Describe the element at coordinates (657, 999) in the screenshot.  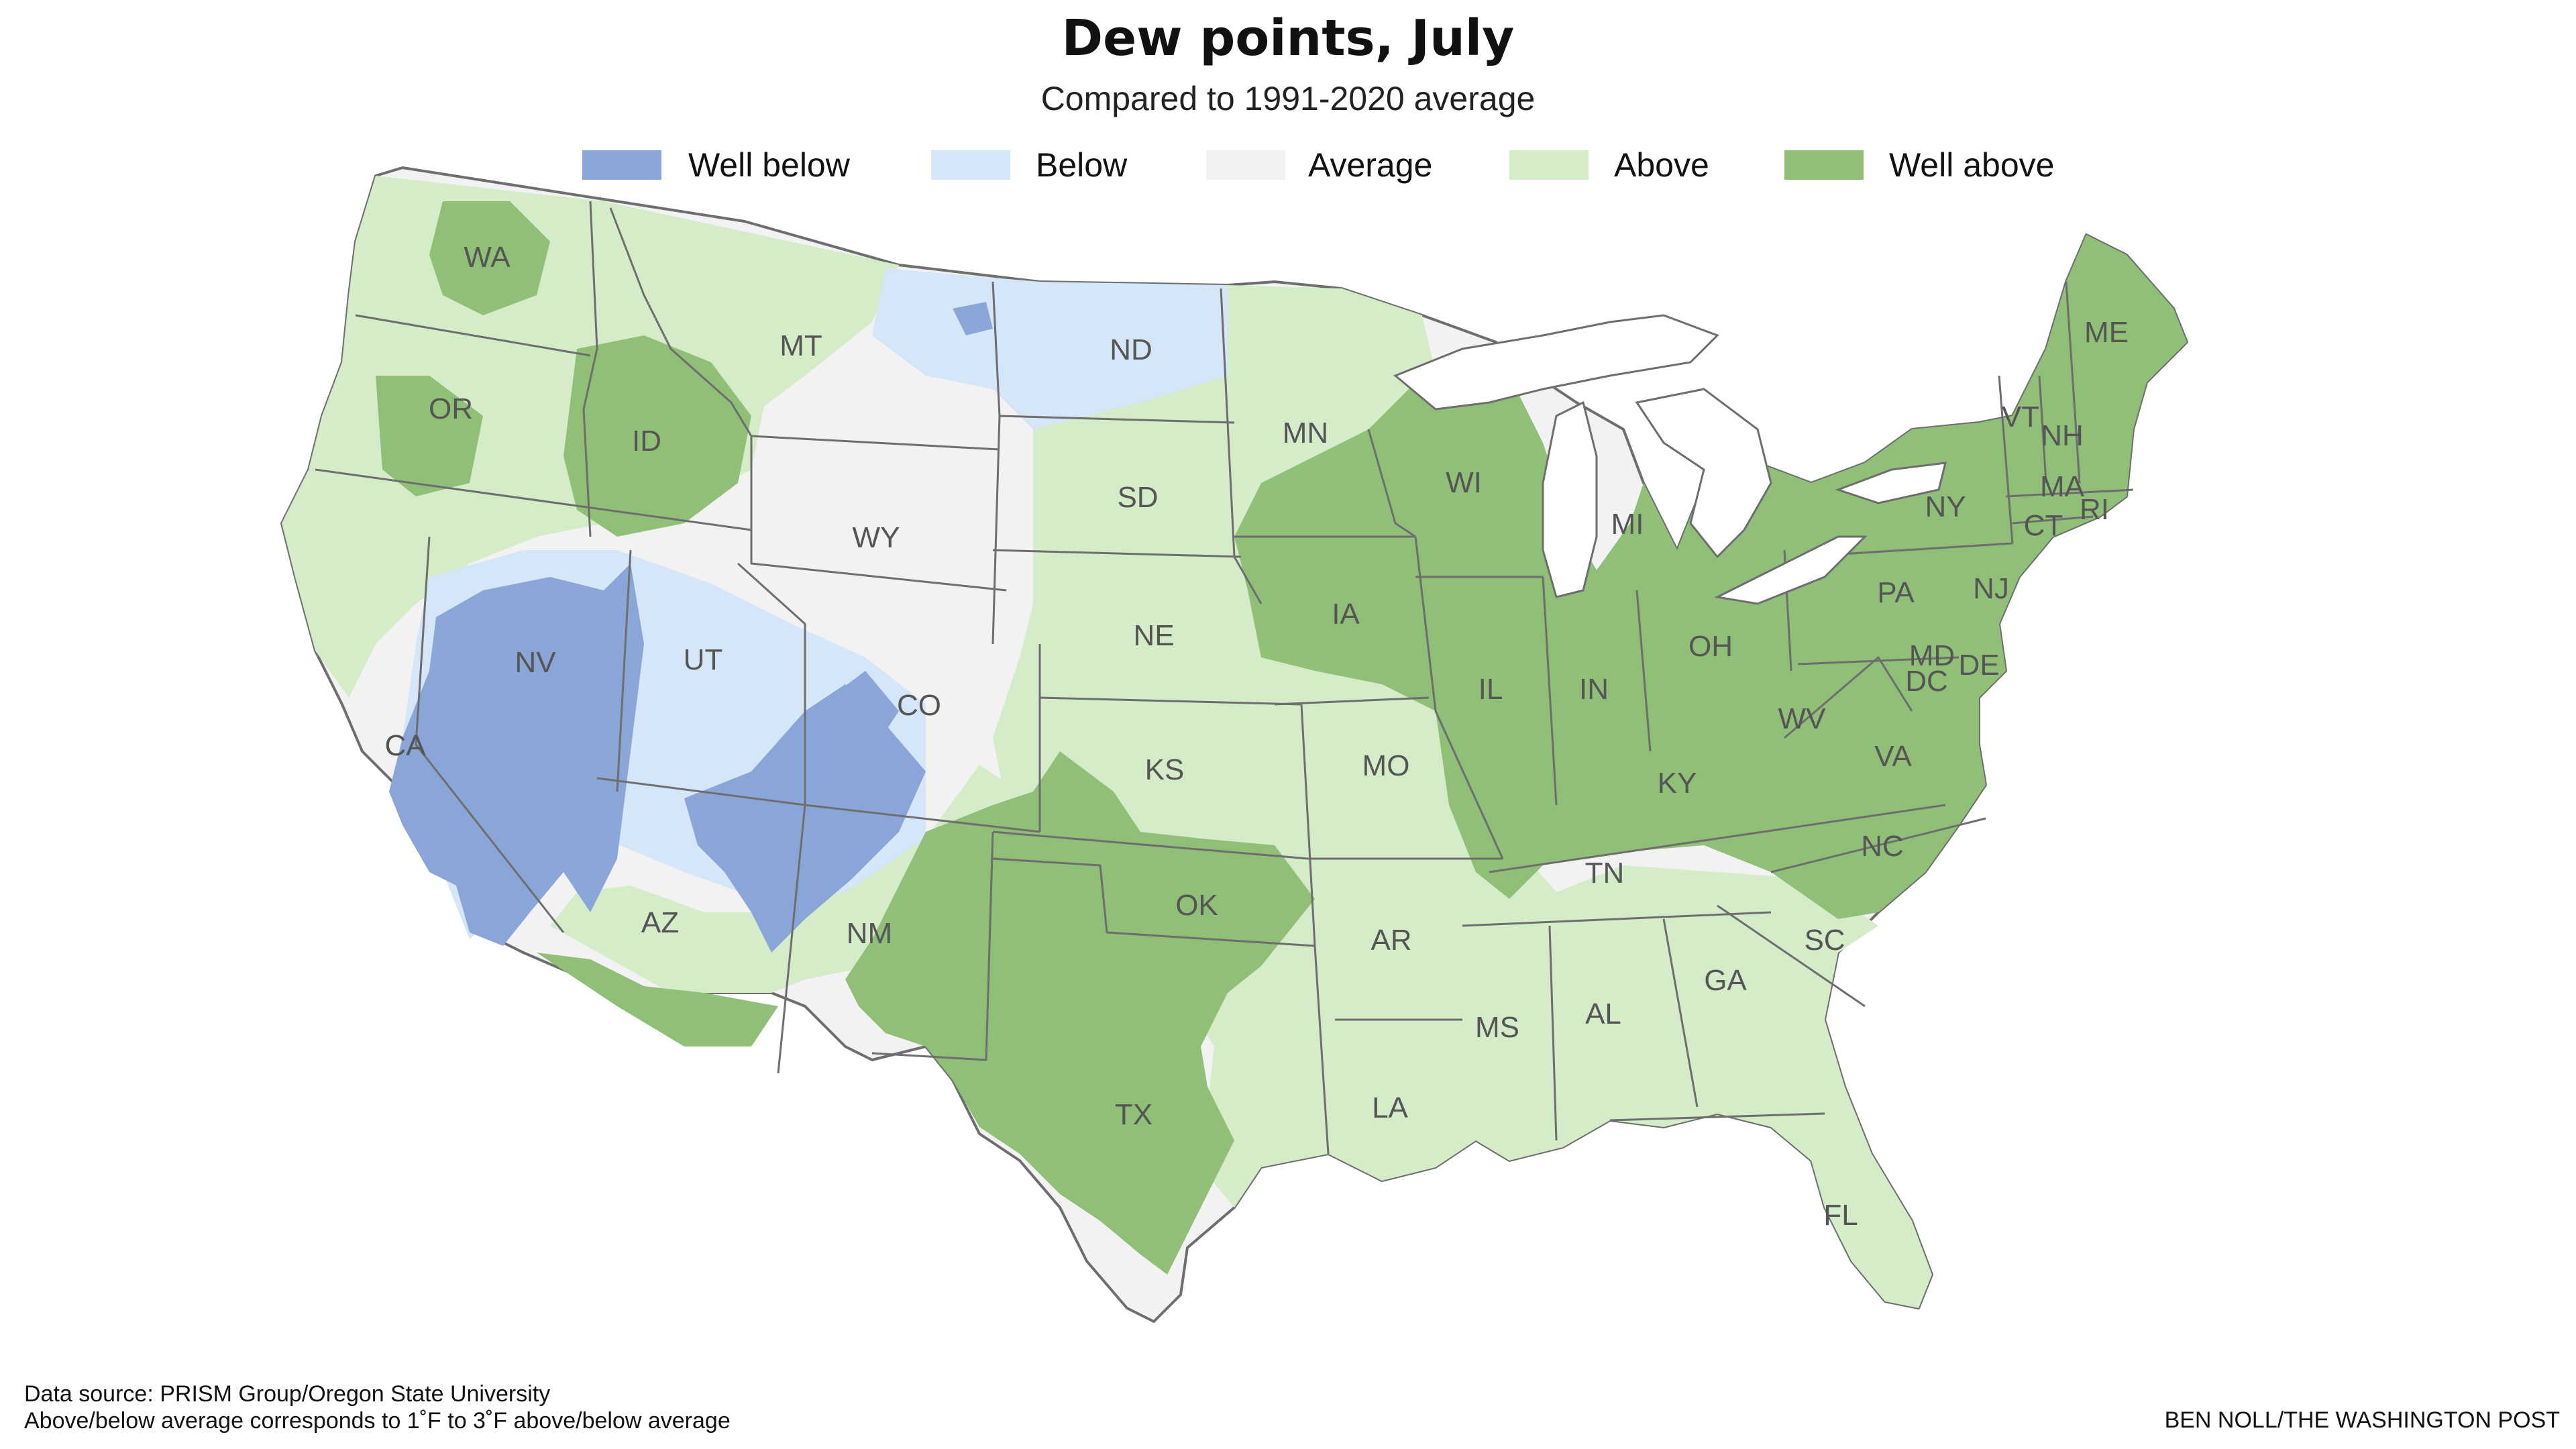
I see `well-above-region-arizona-south` at that location.